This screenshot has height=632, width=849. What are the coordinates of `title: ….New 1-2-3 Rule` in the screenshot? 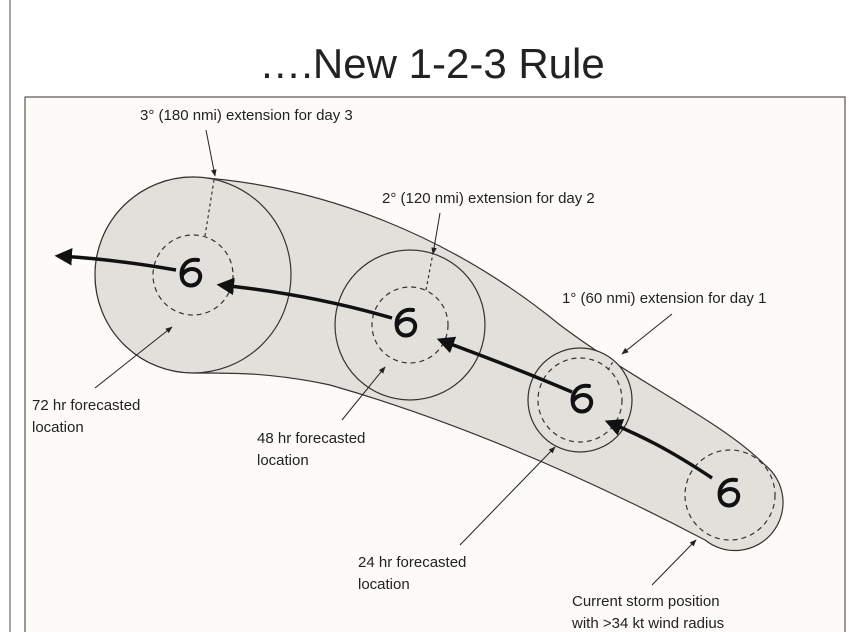 It's located at (431, 63).